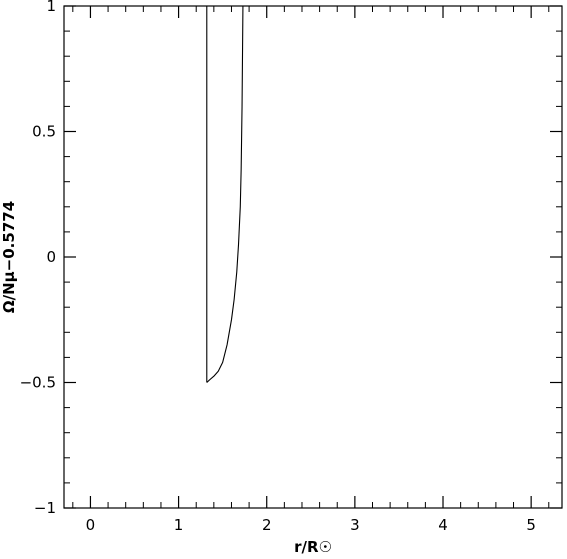 The height and width of the screenshot is (559, 567). What do you see at coordinates (355, 525) in the screenshot?
I see `x-tick-label: 3` at bounding box center [355, 525].